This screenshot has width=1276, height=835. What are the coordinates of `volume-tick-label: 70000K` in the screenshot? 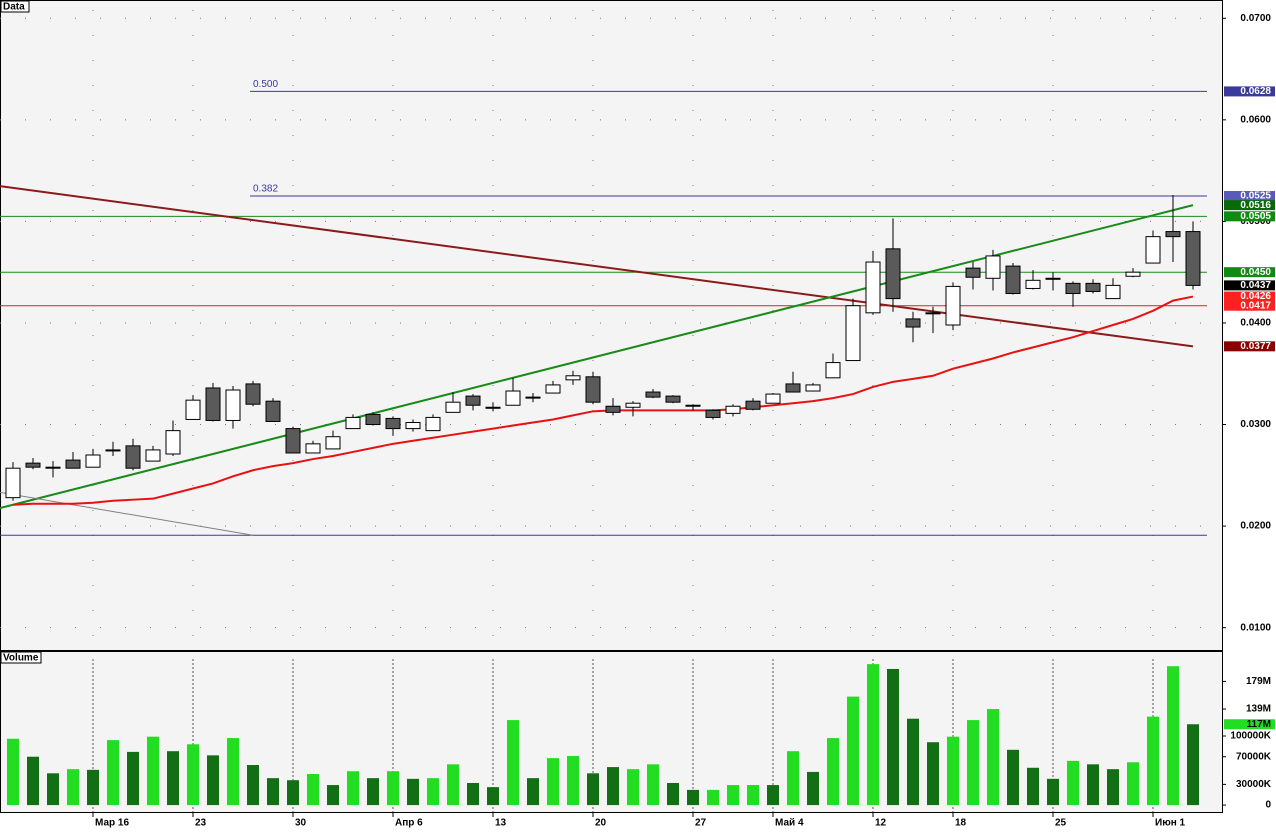 It's located at (1254, 756).